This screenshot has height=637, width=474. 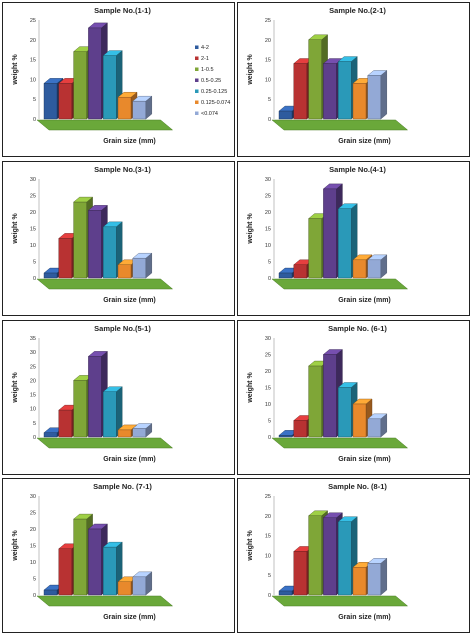 I want to click on legend-label: <0.074, so click(x=209, y=114).